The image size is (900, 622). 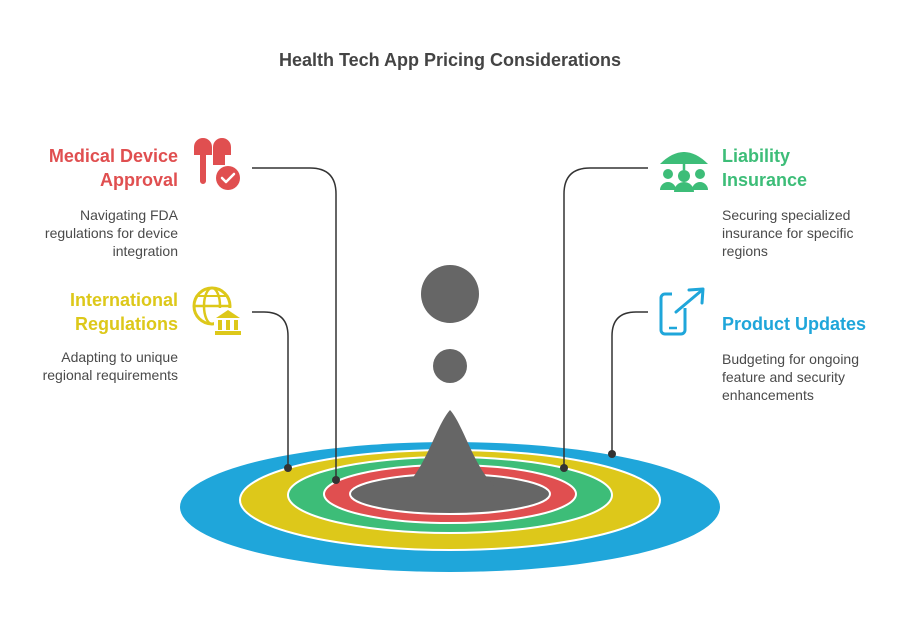 What do you see at coordinates (113, 168) in the screenshot?
I see `medical-device-heading: Medical Device Approval` at bounding box center [113, 168].